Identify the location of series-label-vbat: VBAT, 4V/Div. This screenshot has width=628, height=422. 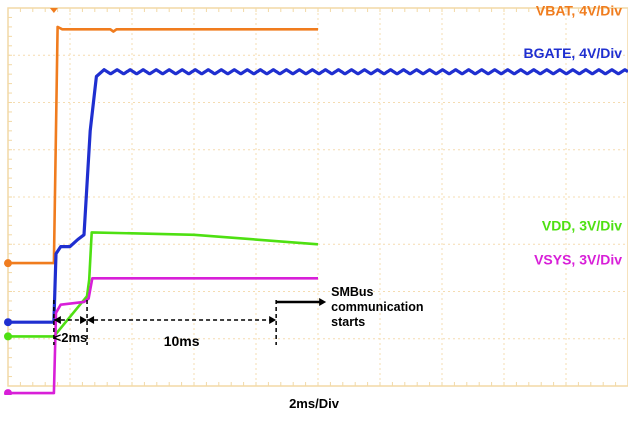
(579, 10).